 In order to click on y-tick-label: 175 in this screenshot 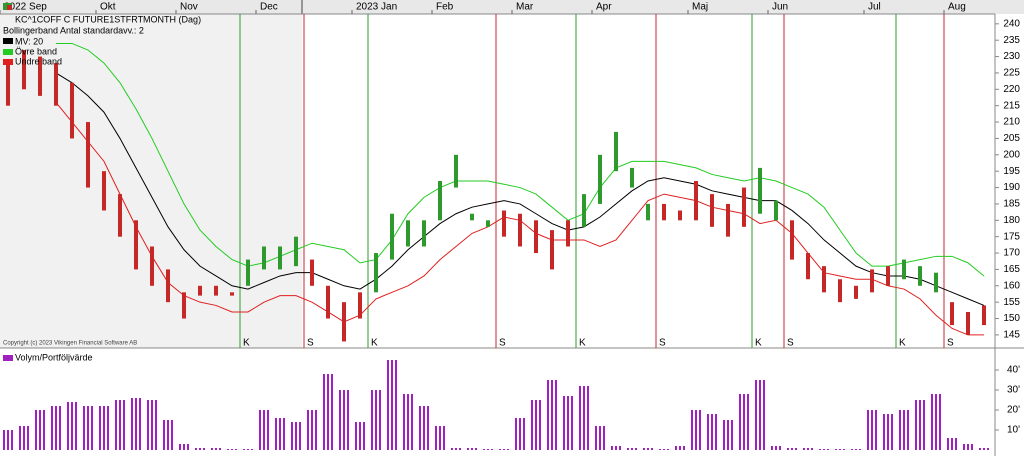, I will do `click(1011, 236)`.